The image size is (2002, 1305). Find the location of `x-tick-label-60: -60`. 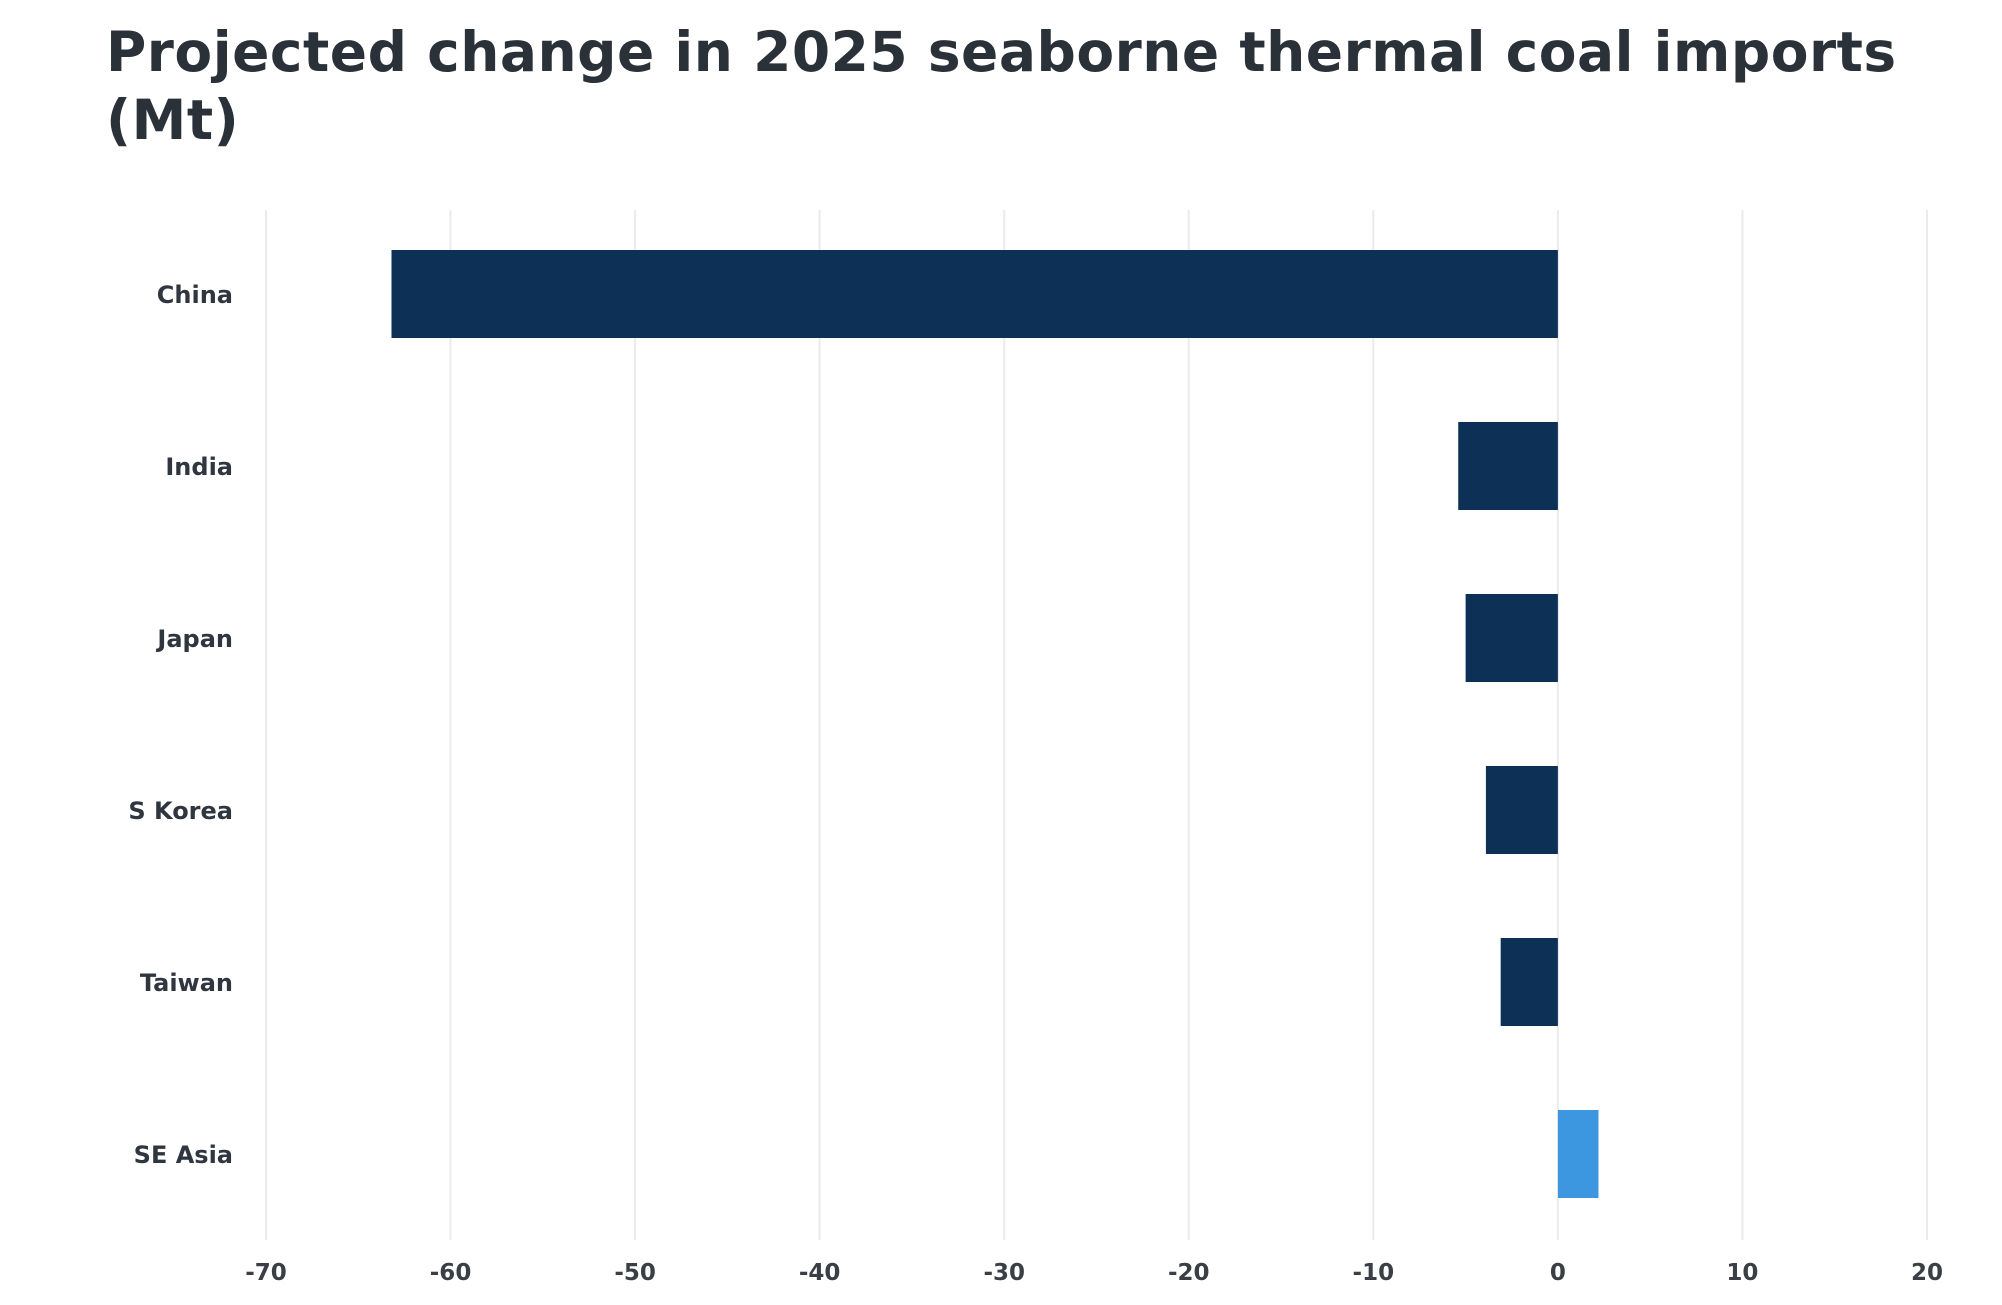

x-tick-label-60: -60 is located at coordinates (451, 1273).